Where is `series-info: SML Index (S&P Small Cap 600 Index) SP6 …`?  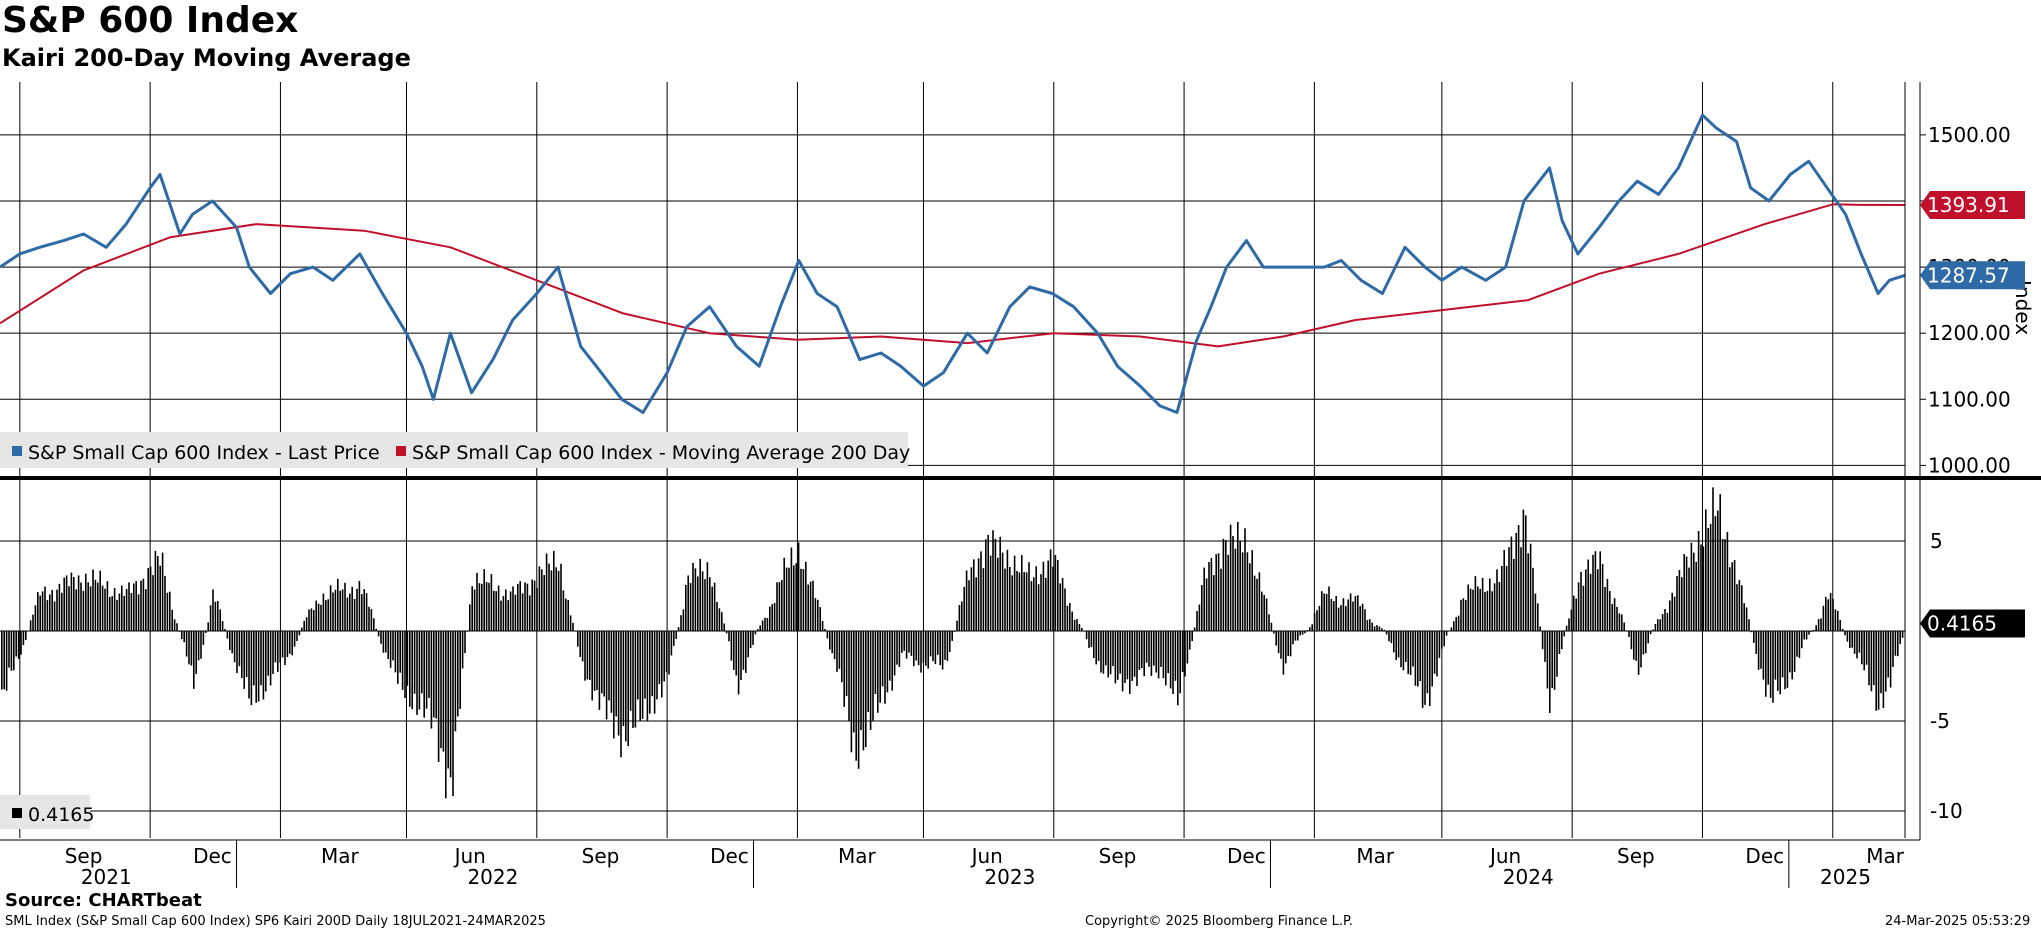 series-info: SML Index (S&P Small Cap 600 Index) SP6 … is located at coordinates (275, 921).